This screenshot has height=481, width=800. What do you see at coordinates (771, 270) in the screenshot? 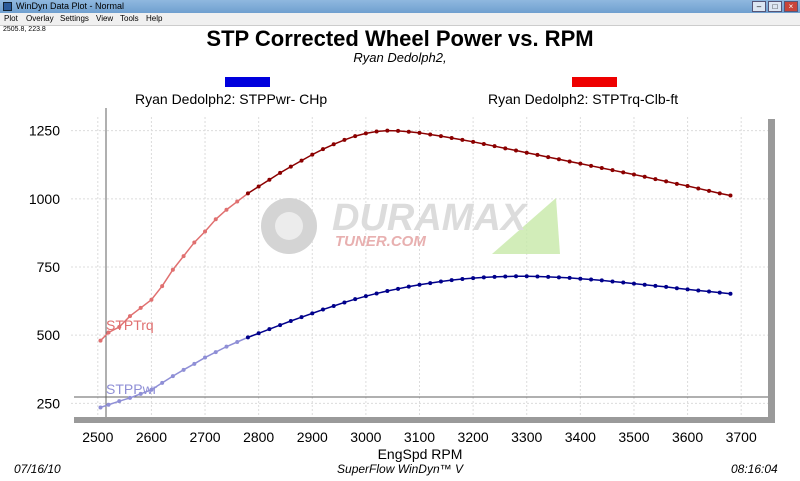
I see `plot-shadow-right` at bounding box center [771, 270].